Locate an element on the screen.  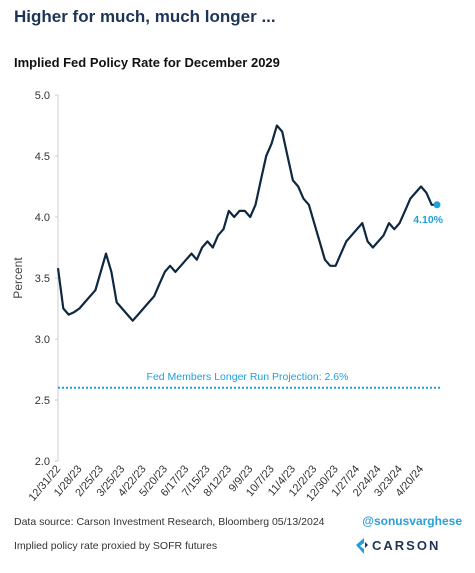
handle: @sonusvarghese is located at coordinates (412, 521).